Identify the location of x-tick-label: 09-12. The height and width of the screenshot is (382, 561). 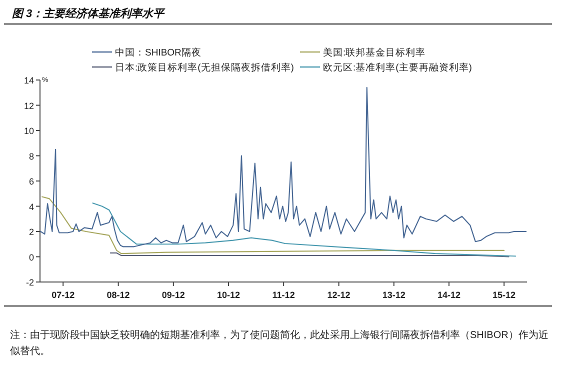
(173, 295).